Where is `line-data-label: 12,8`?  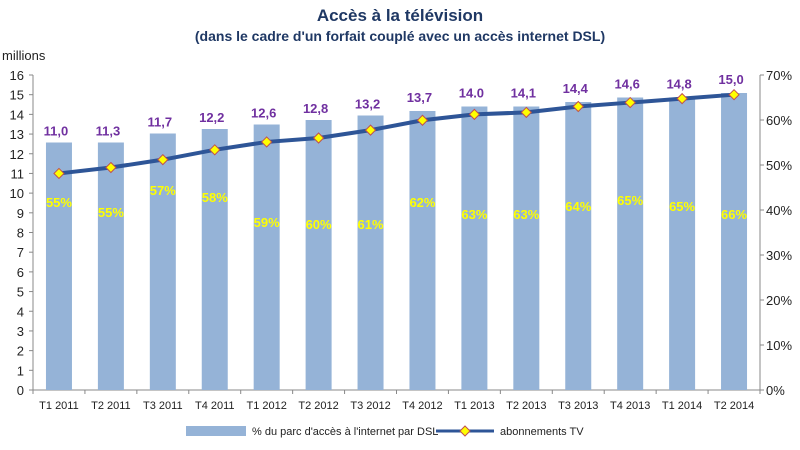 line-data-label: 12,8 is located at coordinates (315, 108).